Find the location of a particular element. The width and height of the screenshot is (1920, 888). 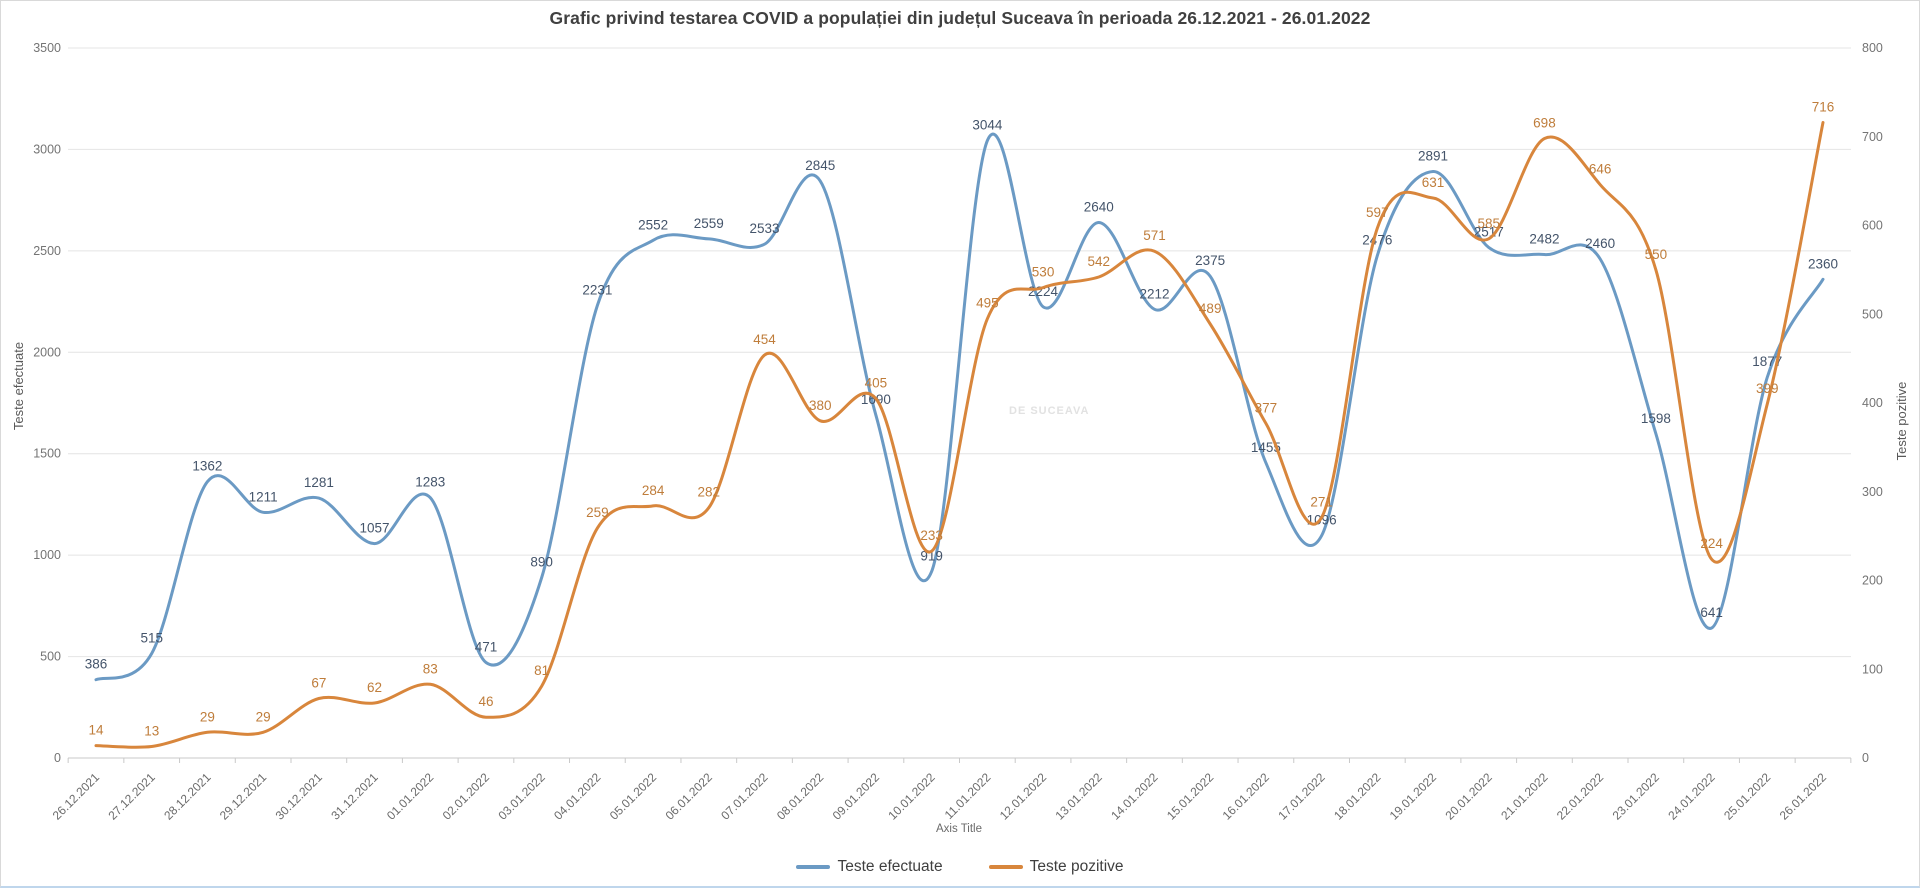

svg-text: 08.01.2022 is located at coordinates (800, 796).